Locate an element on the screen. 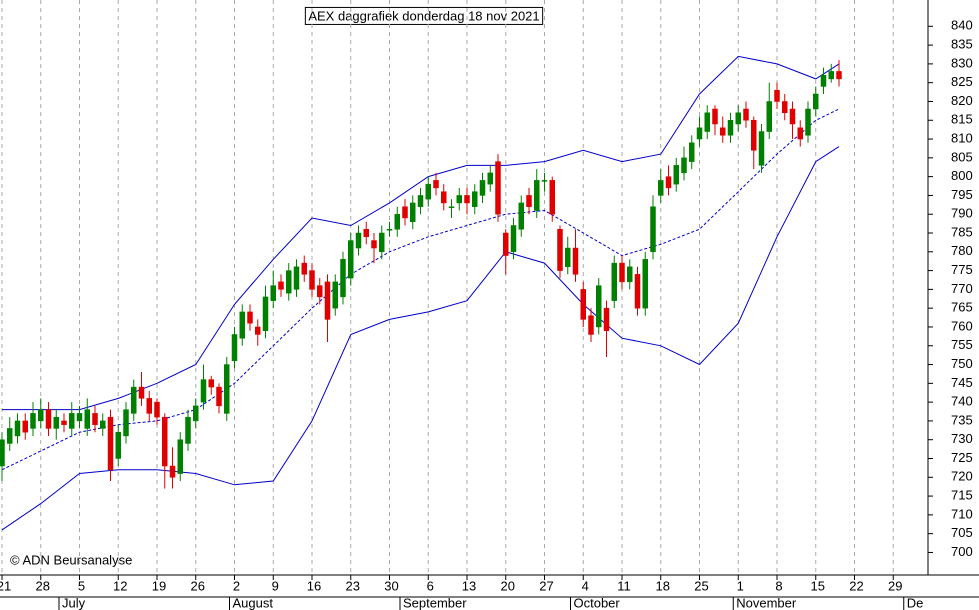  y-tick-label: 750 is located at coordinates (962, 363).